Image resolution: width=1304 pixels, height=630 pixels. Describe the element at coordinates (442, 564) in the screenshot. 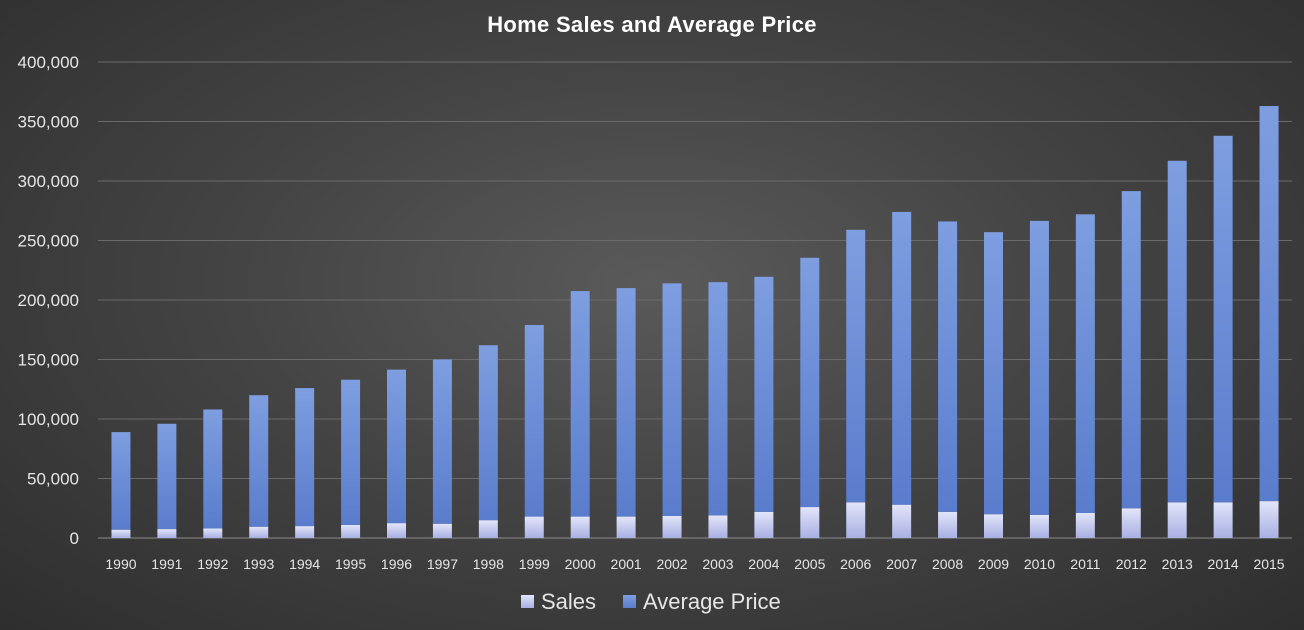

I see `x-tick-label: 1997` at that location.